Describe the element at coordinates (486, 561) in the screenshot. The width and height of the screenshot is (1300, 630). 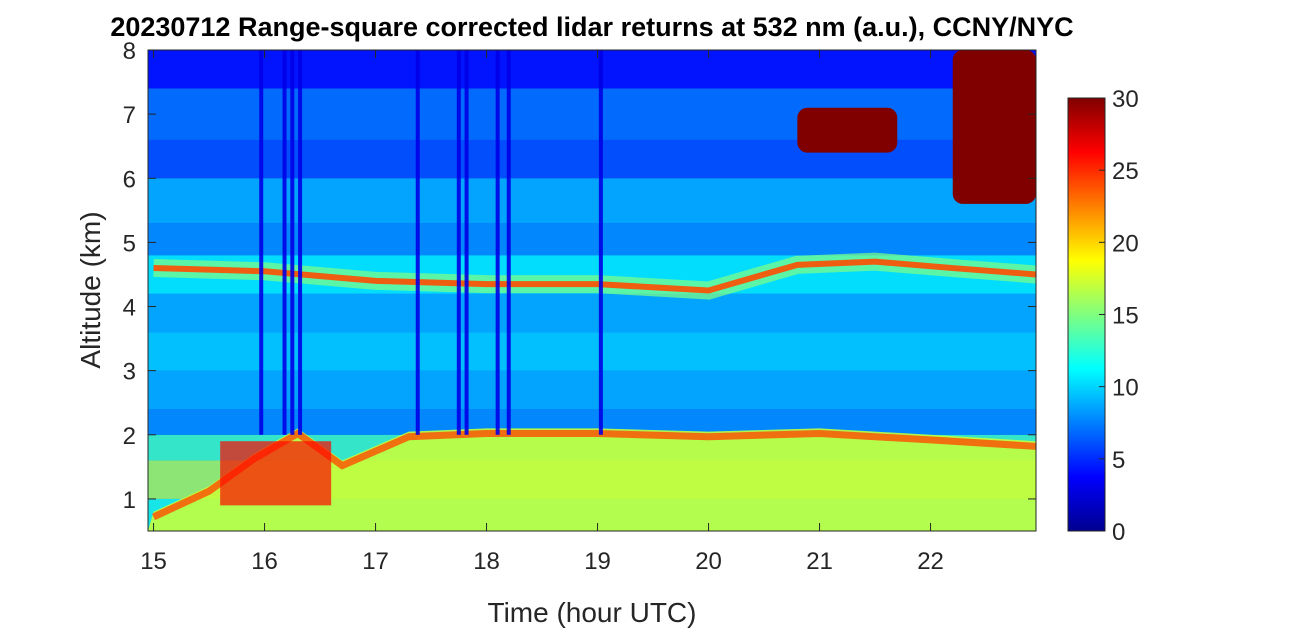
I see `x-tick-label: 18` at that location.